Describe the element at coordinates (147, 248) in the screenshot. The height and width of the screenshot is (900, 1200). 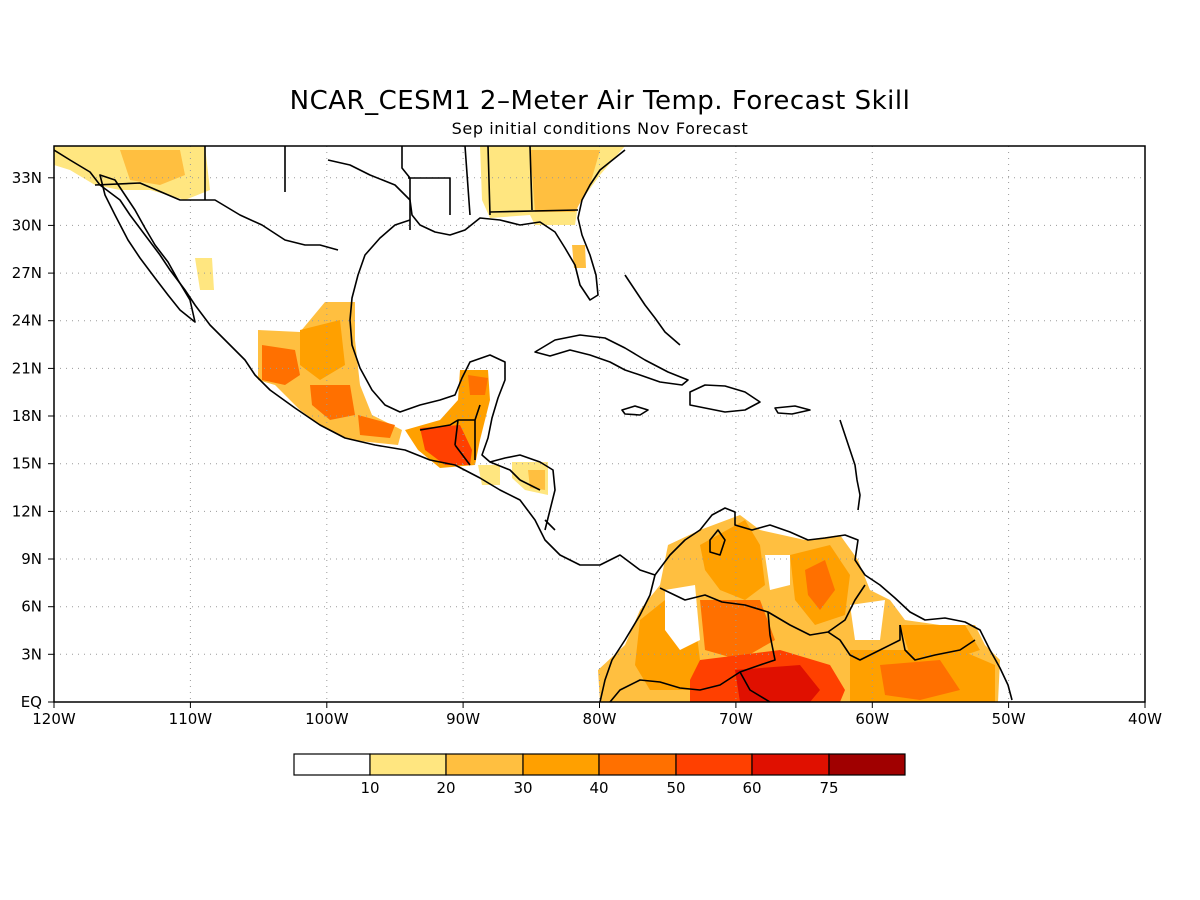
I see `baja-california` at that location.